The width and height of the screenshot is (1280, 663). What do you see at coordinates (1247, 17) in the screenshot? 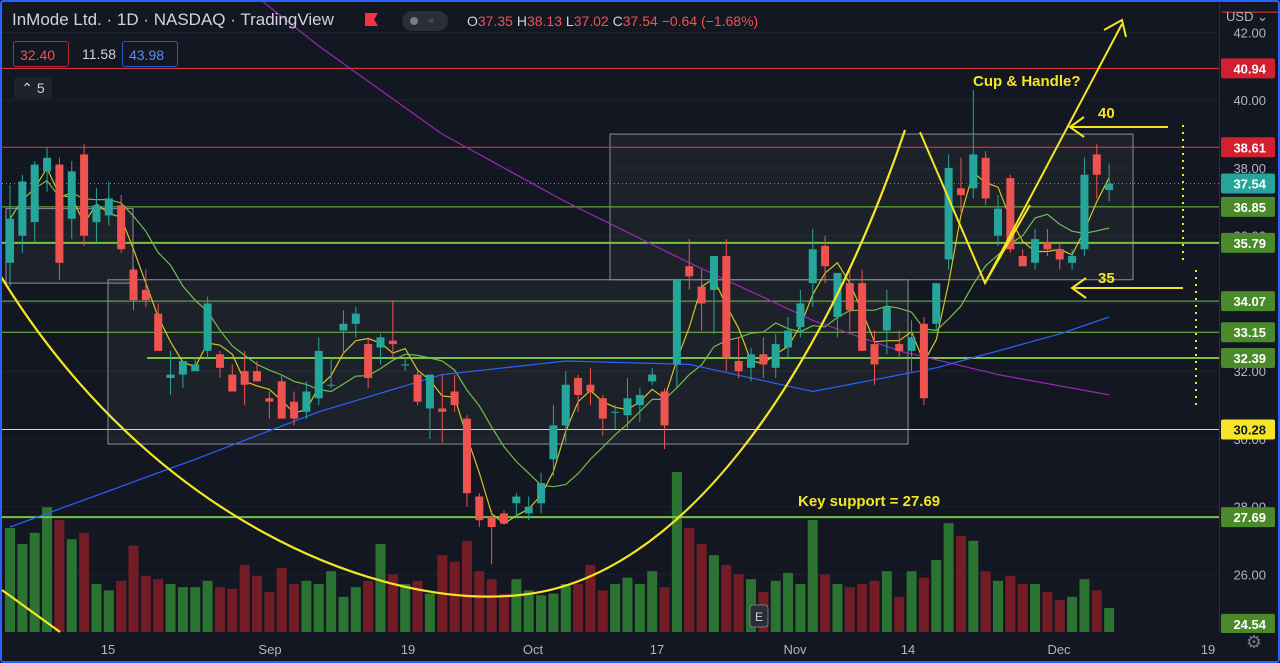
I see `currency-selector: USD ⌄` at bounding box center [1247, 17].